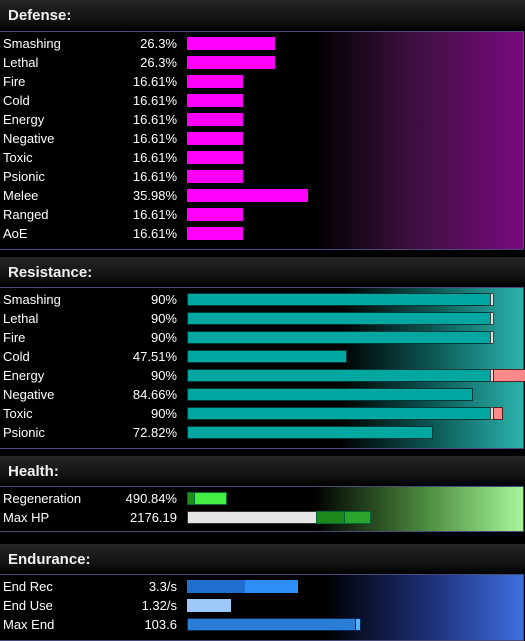  I want to click on defense-label: Energy, so click(24, 119).